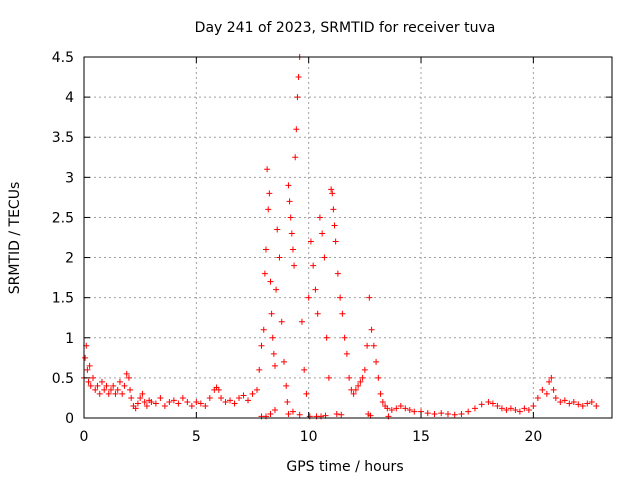 Image resolution: width=640 pixels, height=480 pixels. What do you see at coordinates (69, 339) in the screenshot?
I see `y-tick-label: 1` at bounding box center [69, 339].